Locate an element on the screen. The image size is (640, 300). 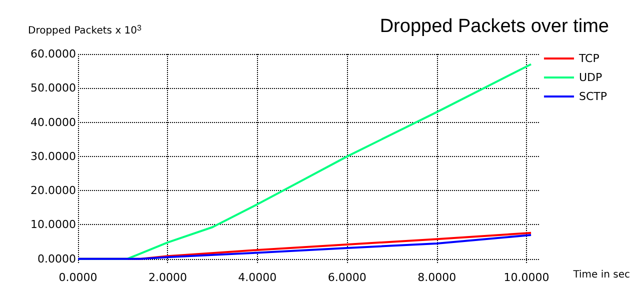
x-tick-label: 4.0000 is located at coordinates (257, 277).